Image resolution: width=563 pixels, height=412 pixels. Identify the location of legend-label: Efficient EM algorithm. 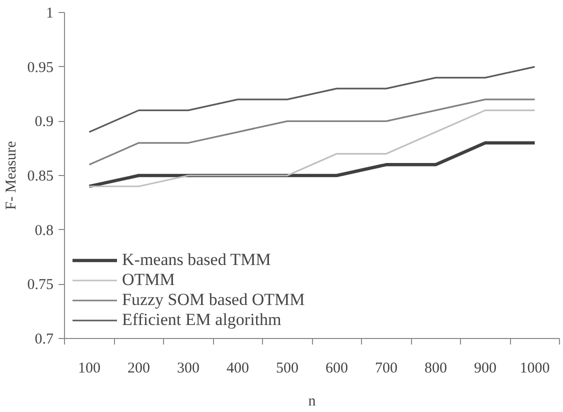
(202, 320).